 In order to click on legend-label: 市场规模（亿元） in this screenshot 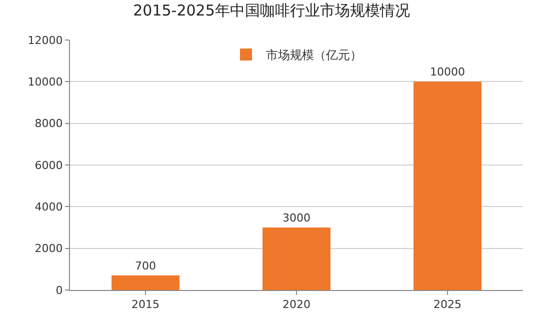, I will do `click(314, 55)`.